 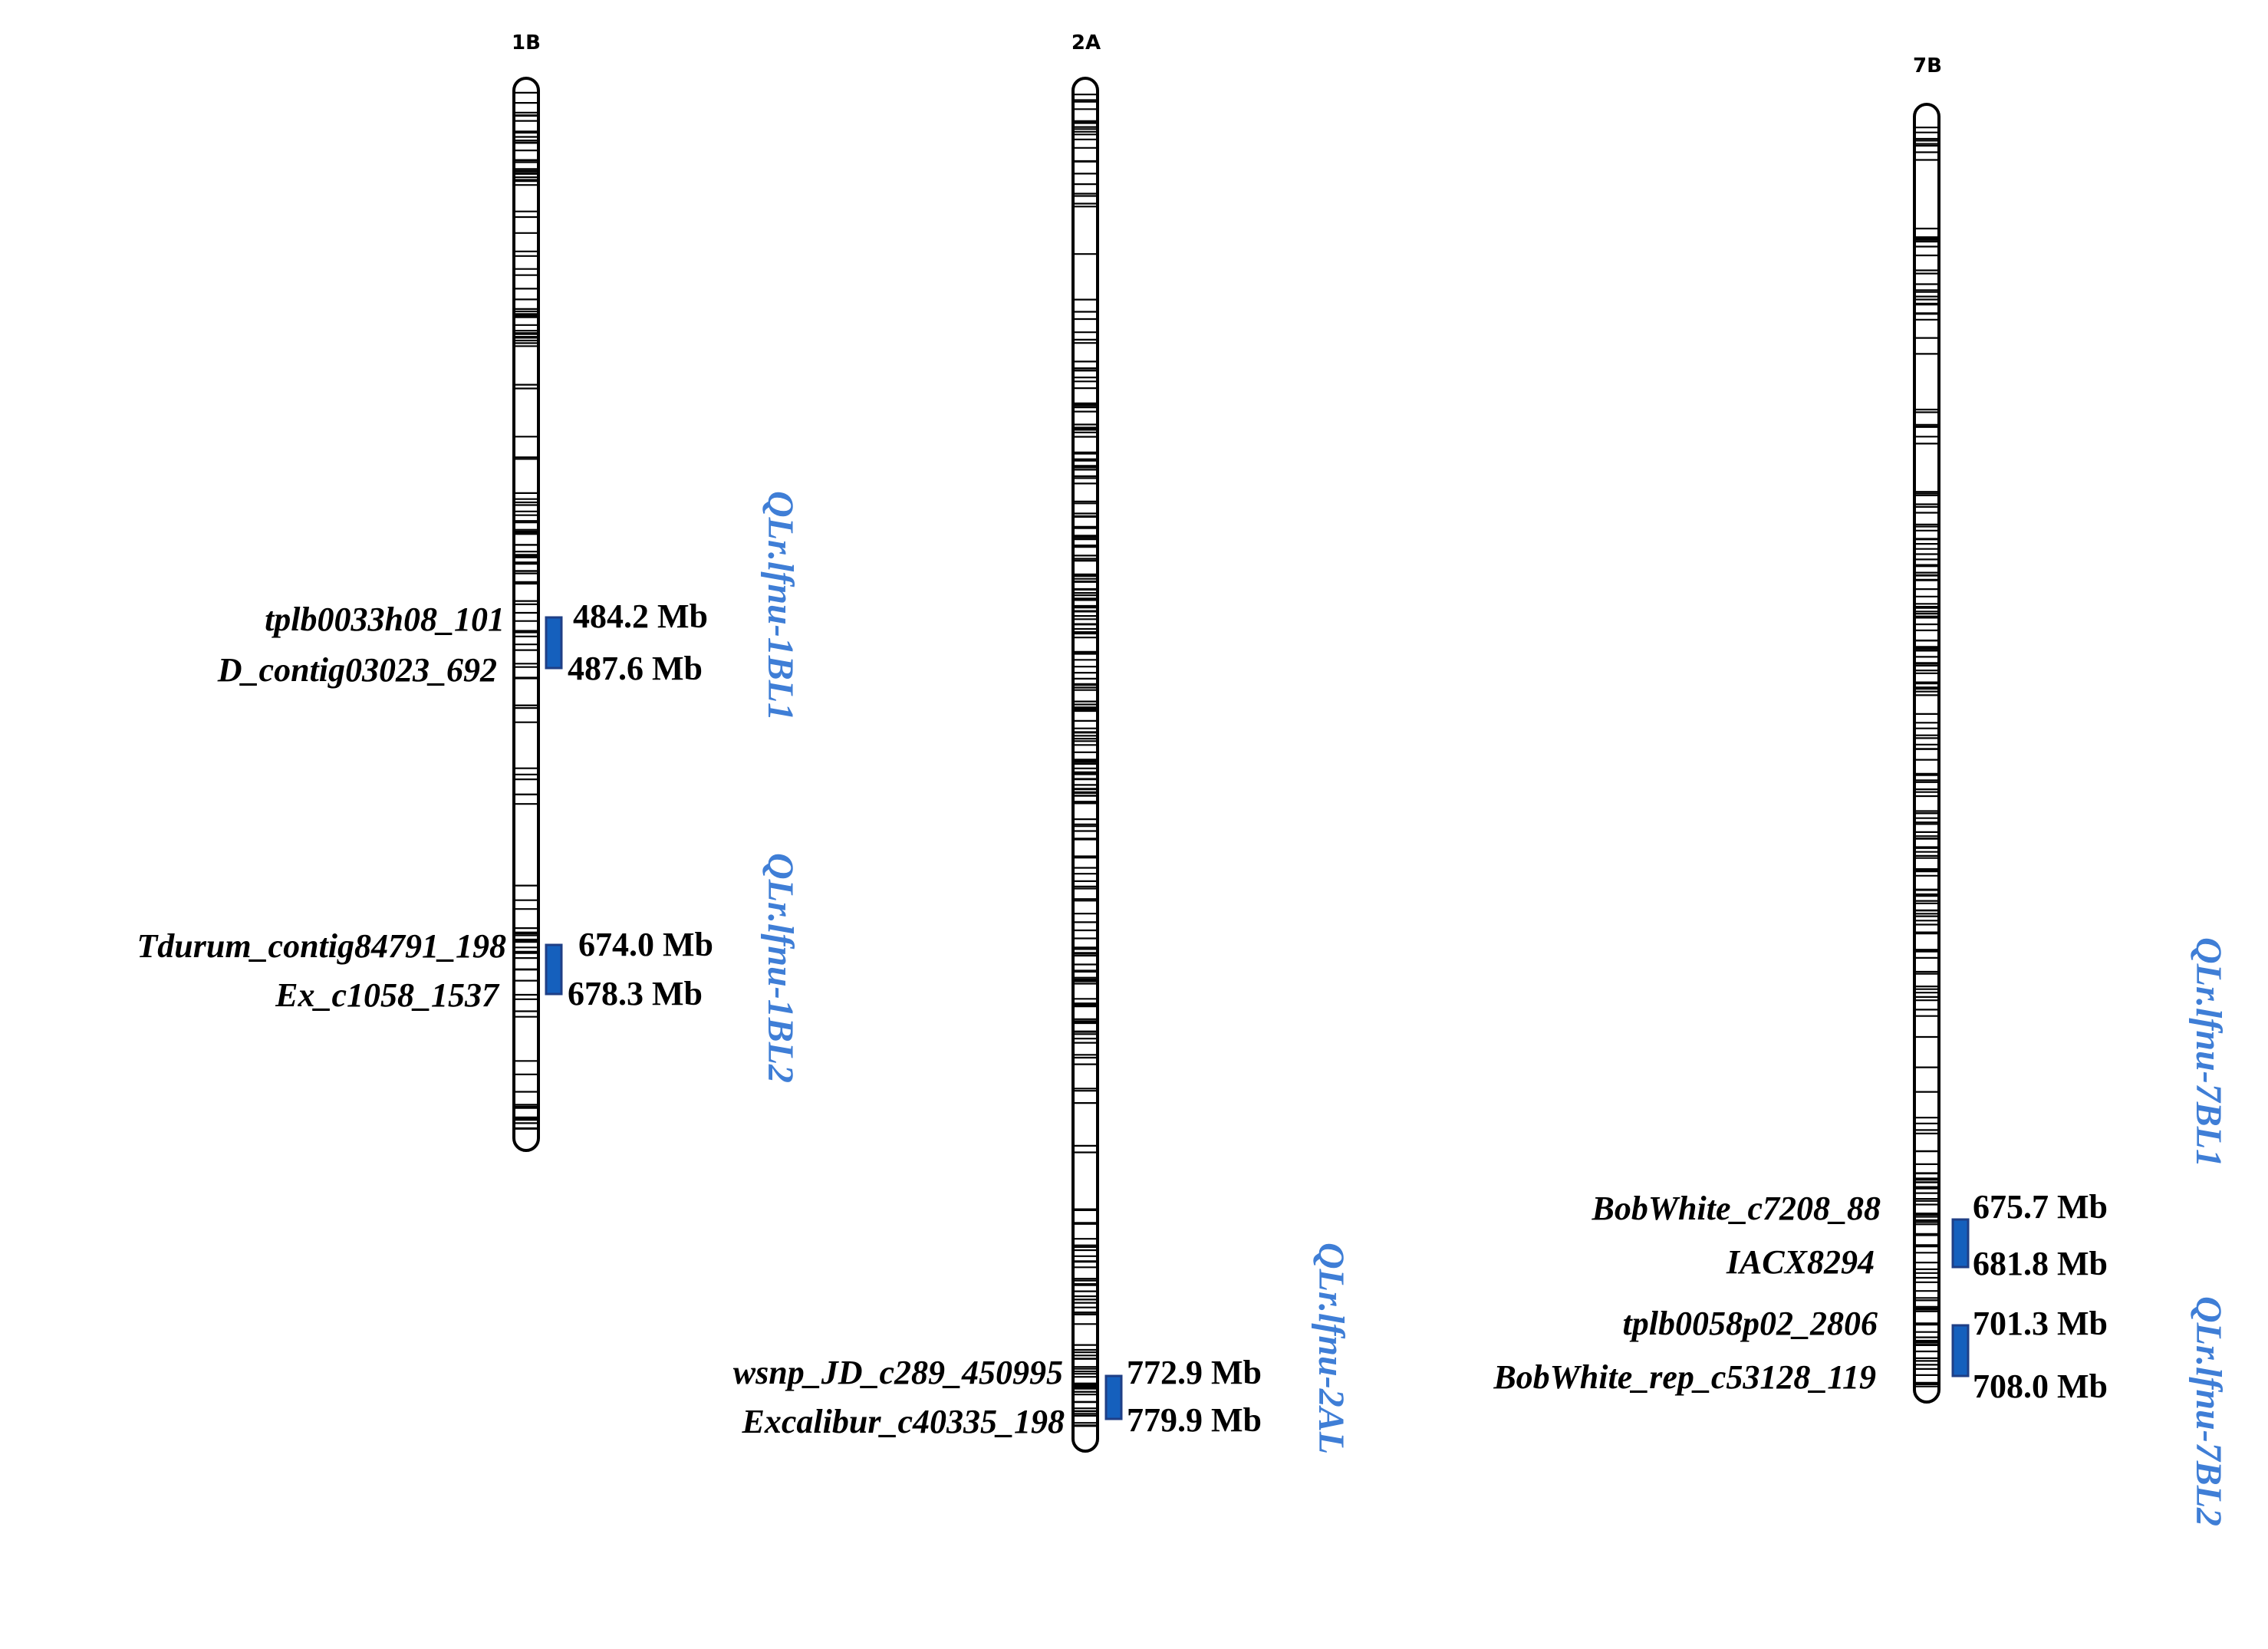 I want to click on marker-label: Ex_c1058_1537, so click(x=387, y=995).